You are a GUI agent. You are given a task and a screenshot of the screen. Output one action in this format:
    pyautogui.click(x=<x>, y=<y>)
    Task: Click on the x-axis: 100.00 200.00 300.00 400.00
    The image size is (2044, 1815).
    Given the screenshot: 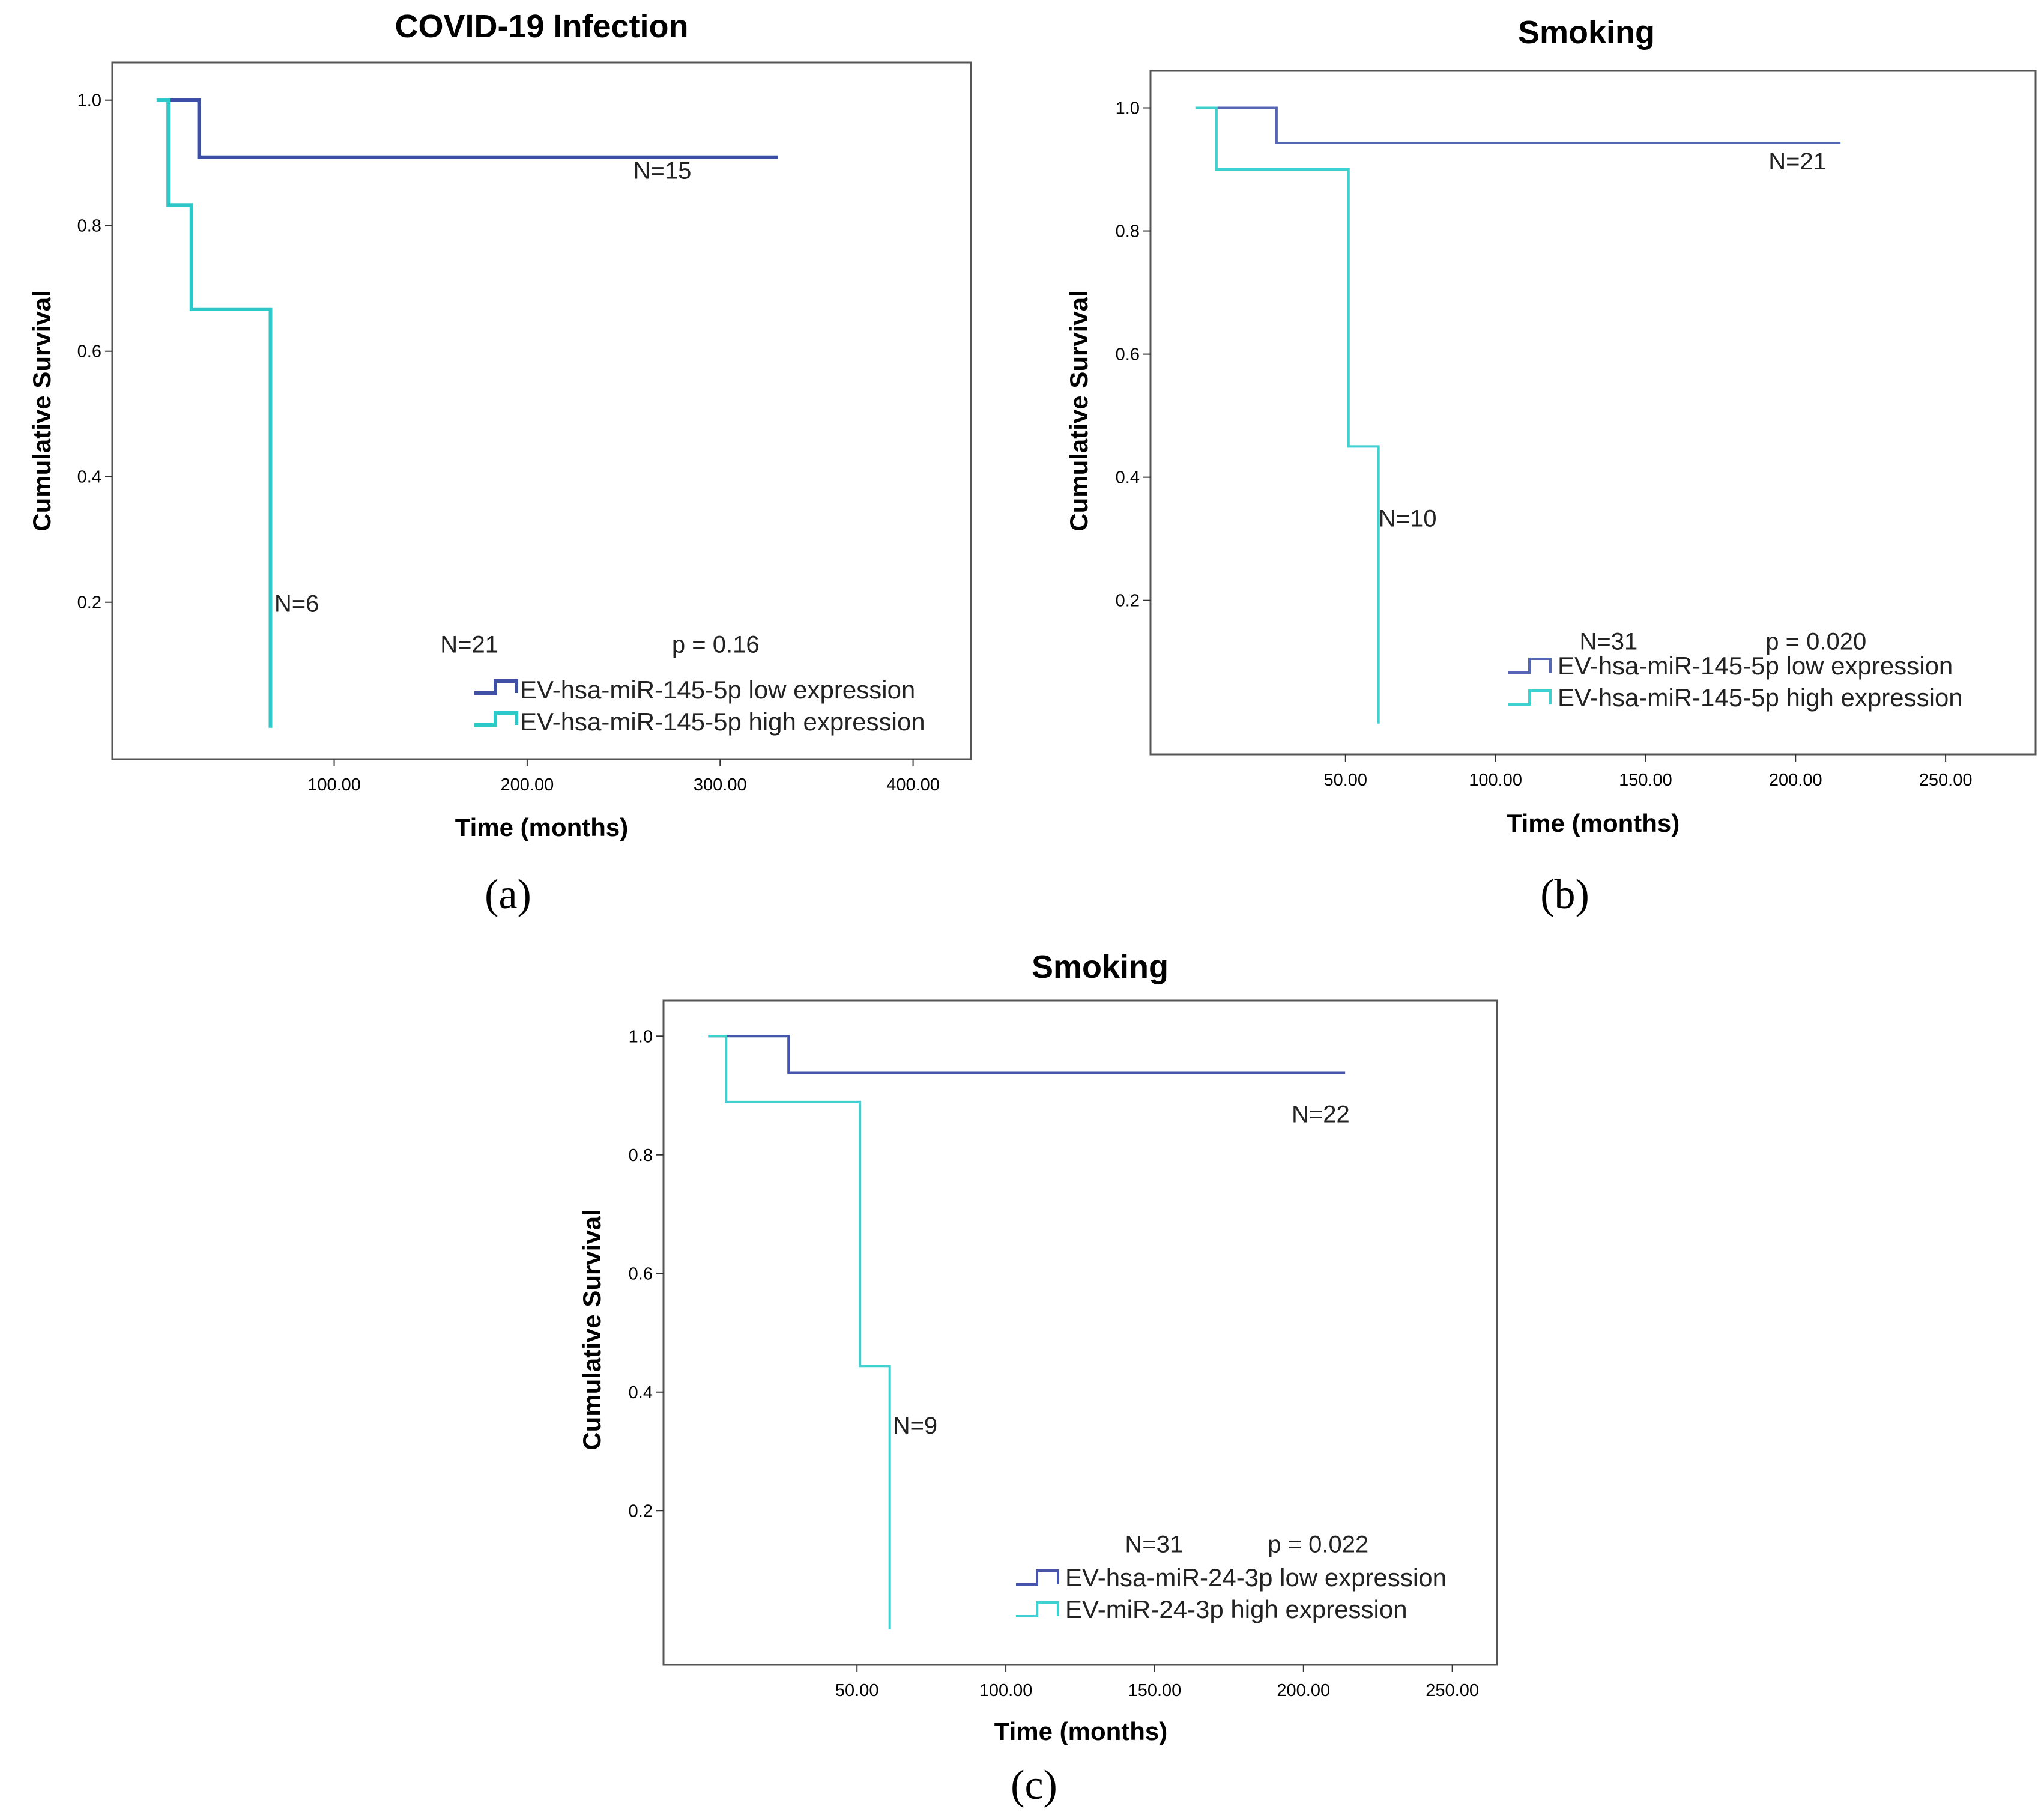 What is the action you would take?
    pyautogui.click(x=624, y=777)
    